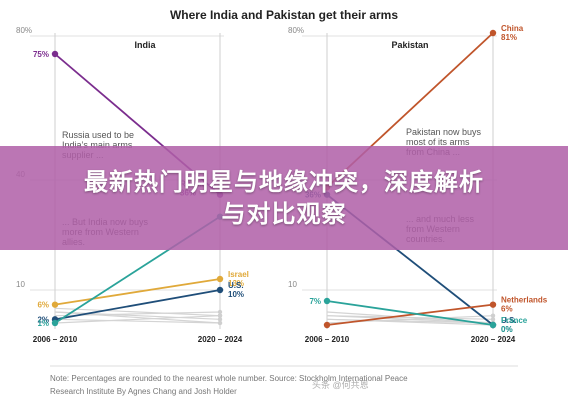  Describe the element at coordinates (512, 28) in the screenshot. I see `end-label-name: China` at that location.